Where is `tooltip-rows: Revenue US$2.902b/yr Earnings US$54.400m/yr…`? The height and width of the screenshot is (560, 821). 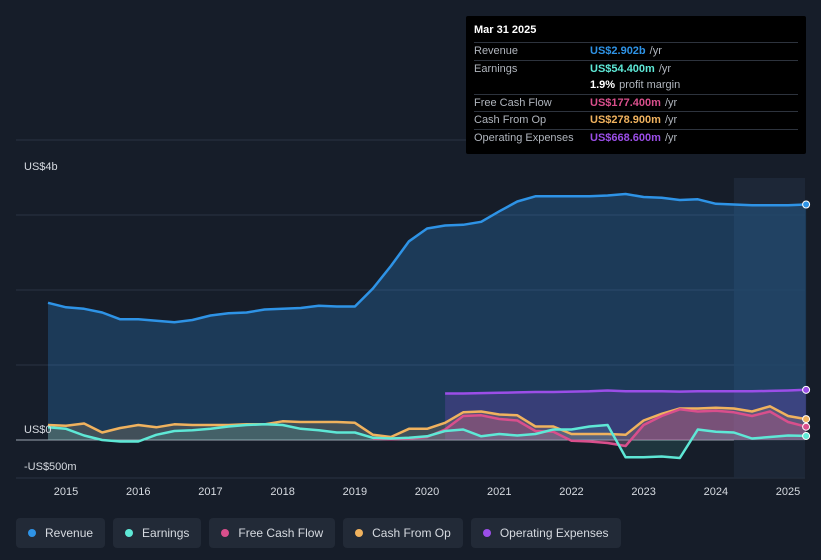
tooltip-rows: Revenue US$2.902b/yr Earnings US$54.400m/yr… is located at coordinates (636, 94).